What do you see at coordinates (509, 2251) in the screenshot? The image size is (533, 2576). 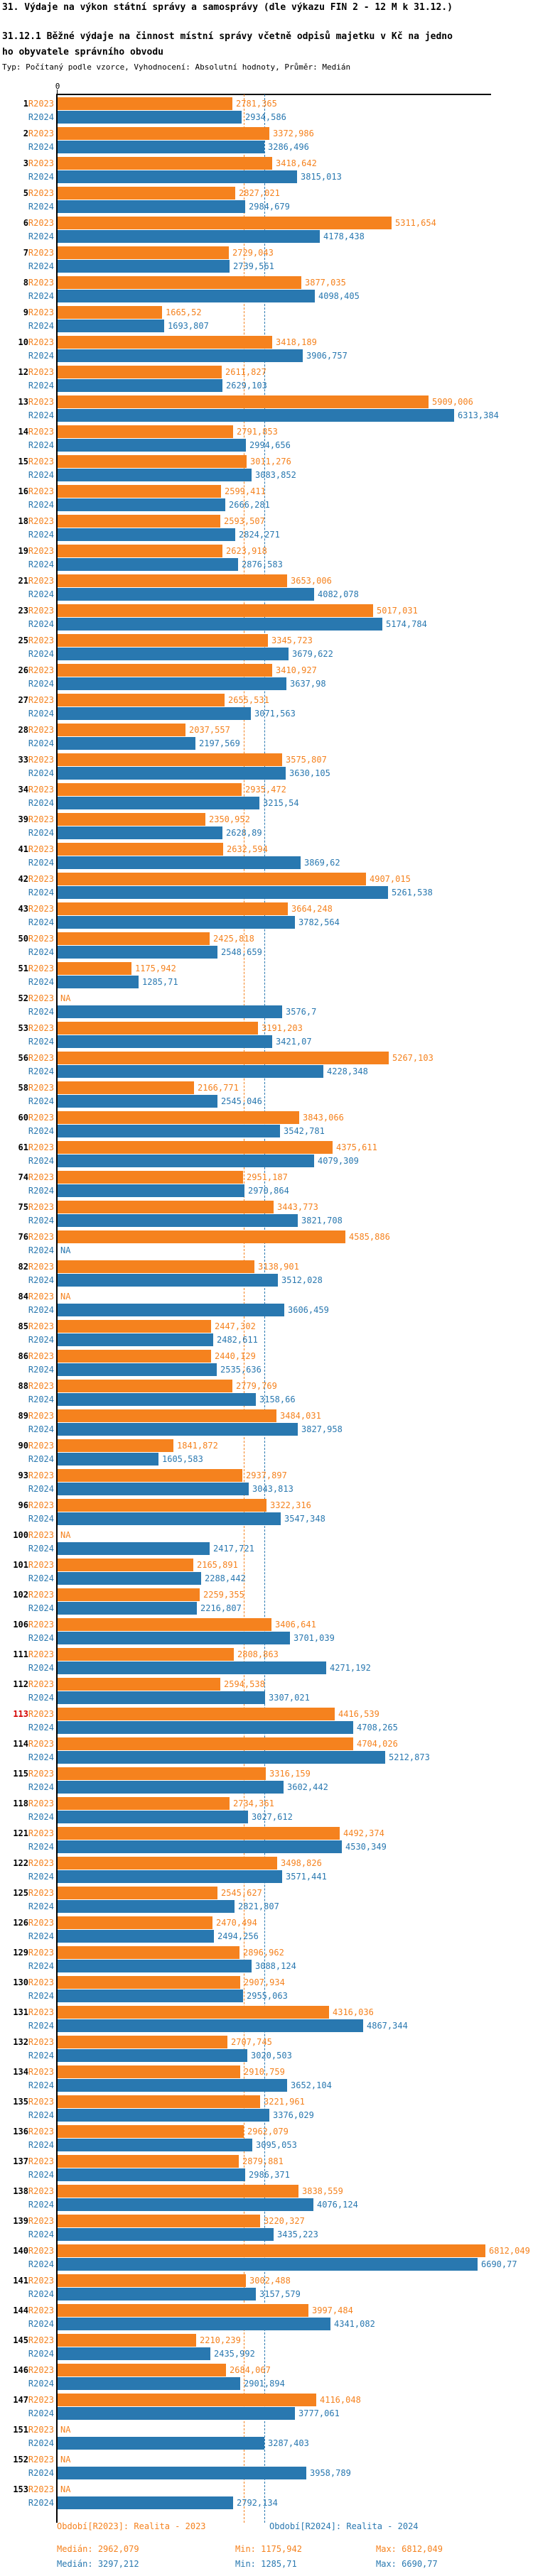 I see `bar-value-label: 6812,049` at bounding box center [509, 2251].